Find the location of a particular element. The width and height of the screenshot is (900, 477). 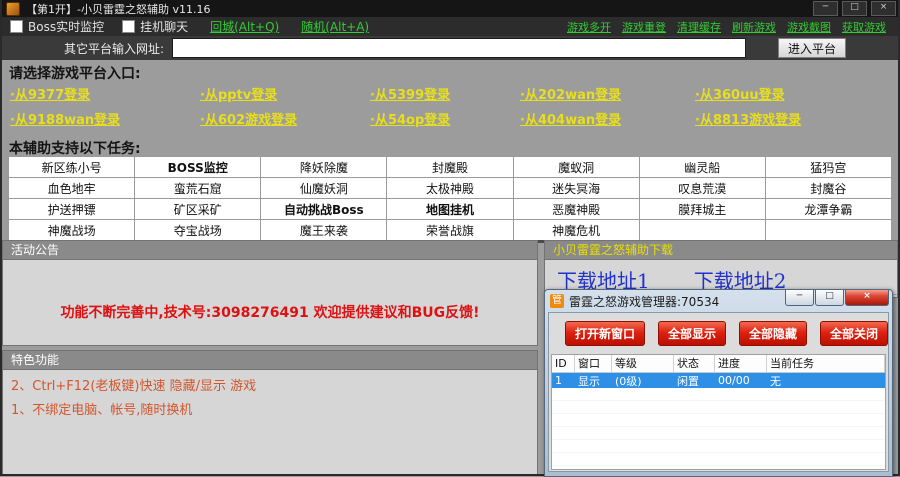

task-cell: 膜拜城主 is located at coordinates (702, 209).